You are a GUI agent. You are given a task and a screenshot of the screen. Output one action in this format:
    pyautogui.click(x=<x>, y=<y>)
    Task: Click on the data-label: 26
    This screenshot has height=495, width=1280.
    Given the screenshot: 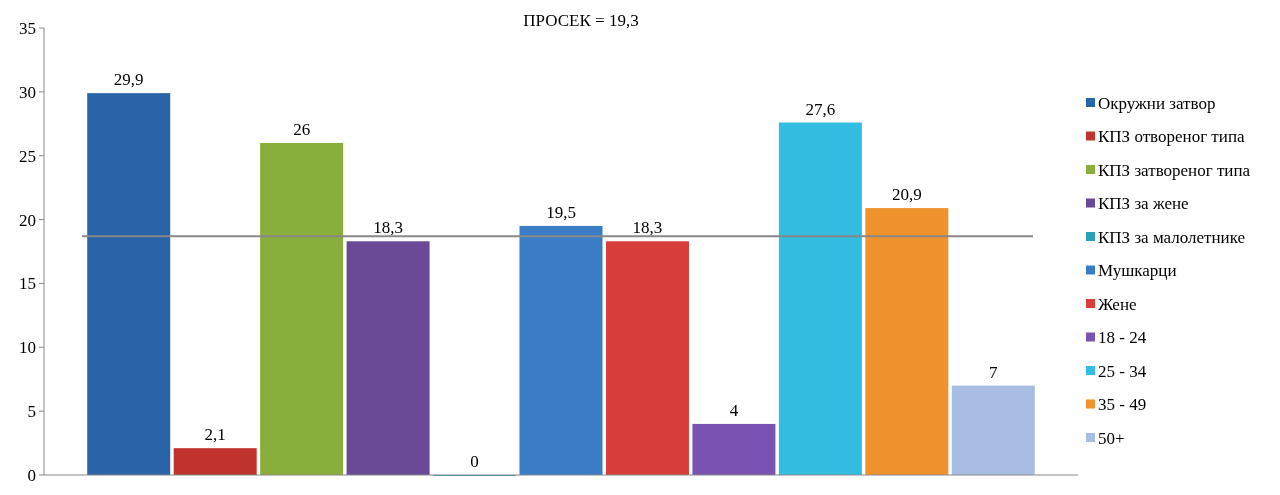 What is the action you would take?
    pyautogui.click(x=302, y=129)
    